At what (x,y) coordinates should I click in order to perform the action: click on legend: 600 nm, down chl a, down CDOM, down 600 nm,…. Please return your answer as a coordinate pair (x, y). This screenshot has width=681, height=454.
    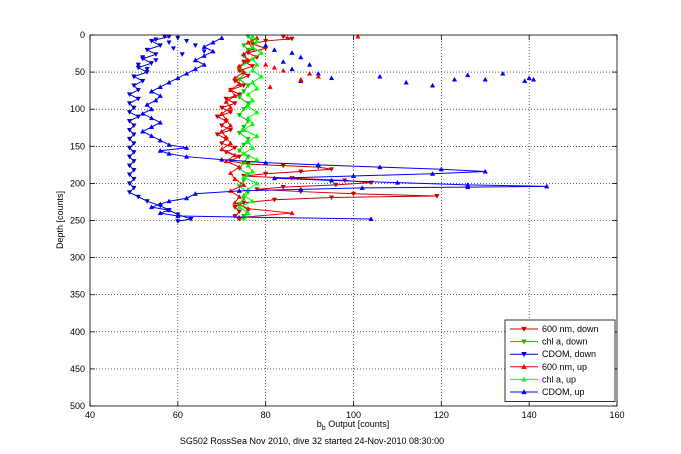
    Looking at the image, I should click on (560, 360).